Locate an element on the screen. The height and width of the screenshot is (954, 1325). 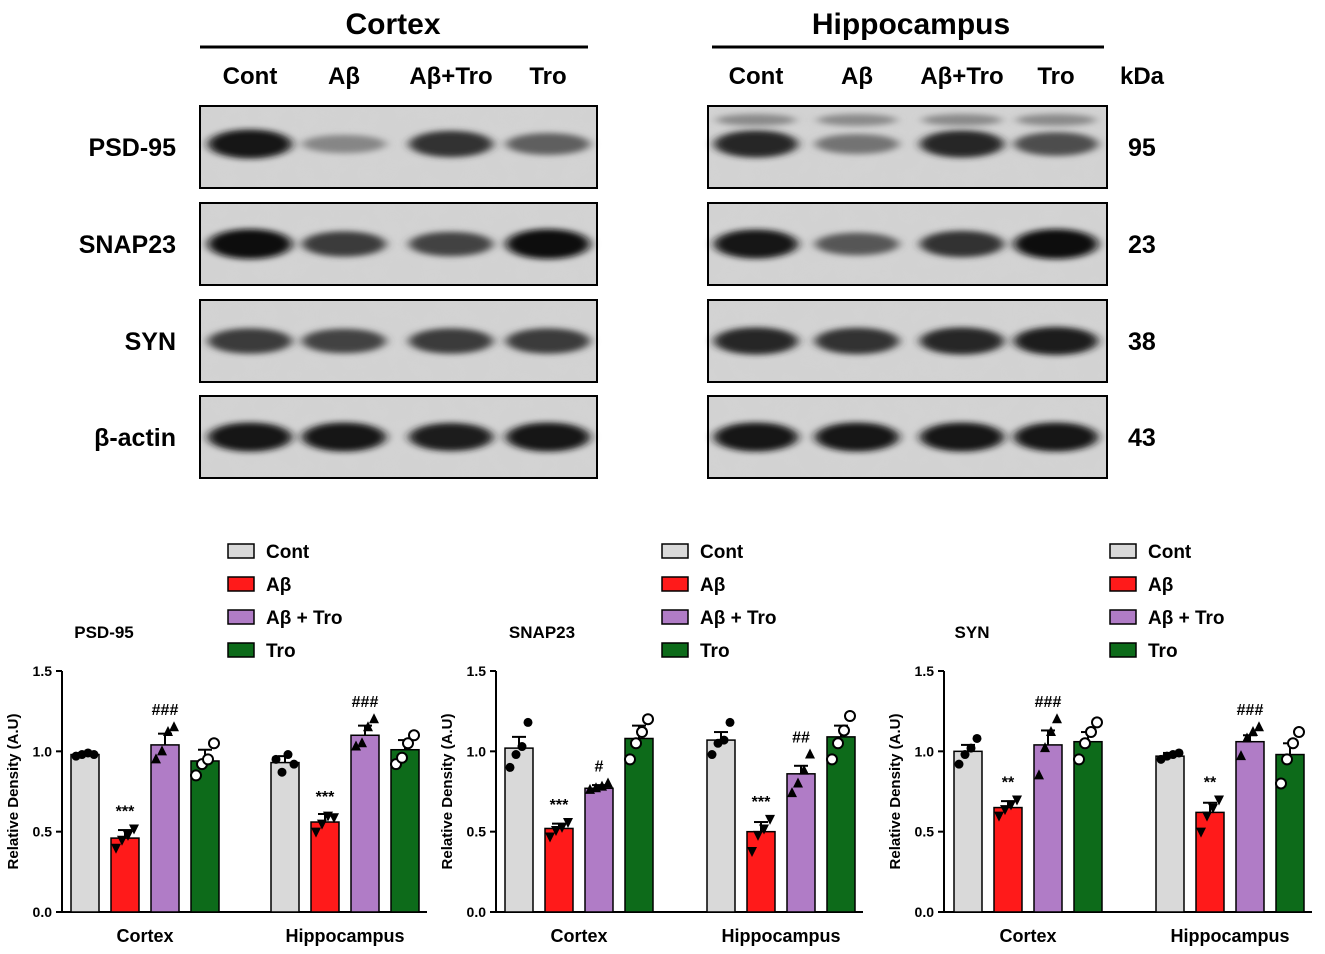
kda-value: 43 is located at coordinates (1142, 438).